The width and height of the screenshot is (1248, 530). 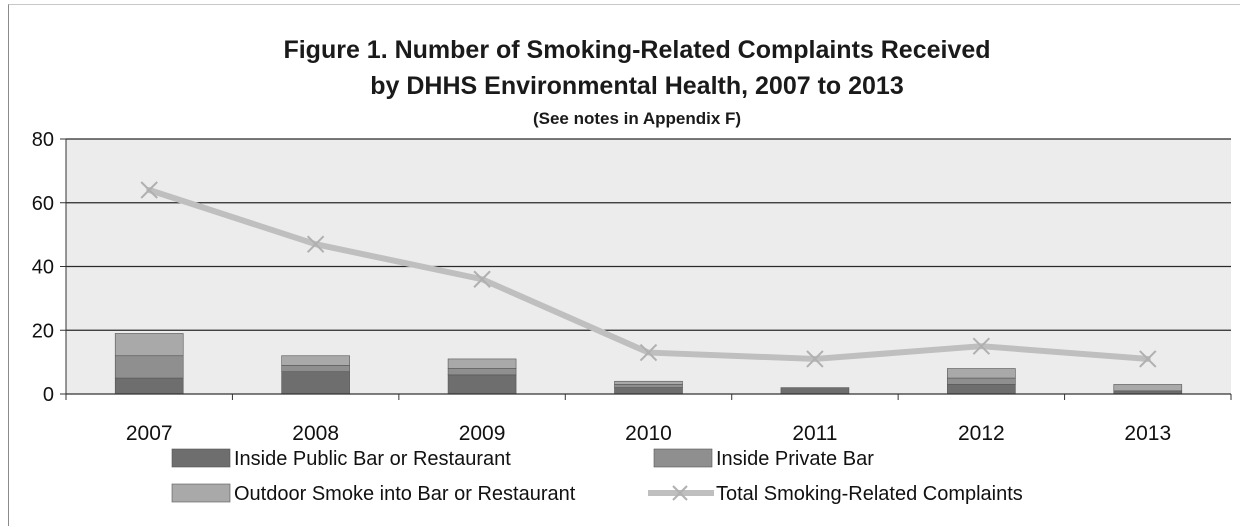 What do you see at coordinates (1148, 388) in the screenshot?
I see `bar-segment-2013-s2` at bounding box center [1148, 388].